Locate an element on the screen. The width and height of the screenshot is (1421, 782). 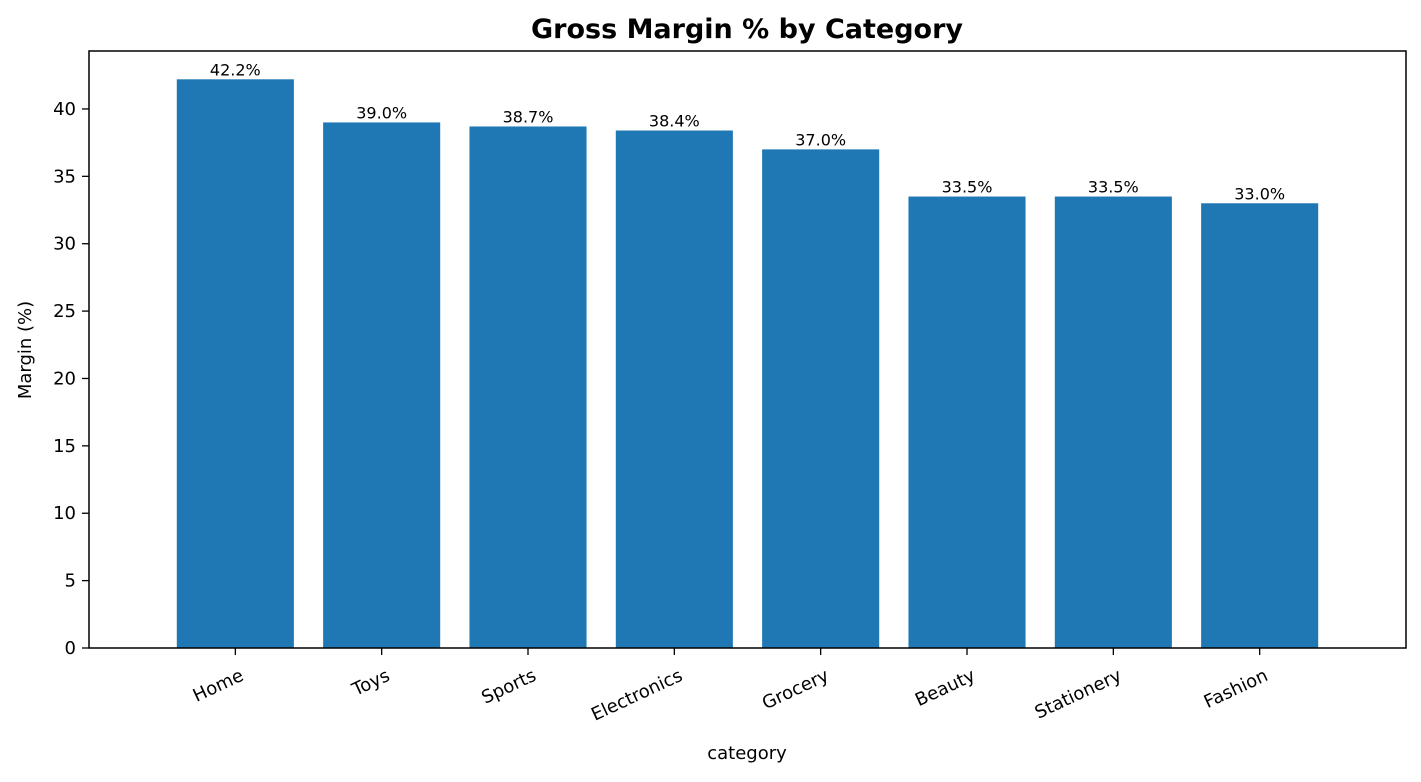
data-label-toys: 39.0% is located at coordinates (381, 112).